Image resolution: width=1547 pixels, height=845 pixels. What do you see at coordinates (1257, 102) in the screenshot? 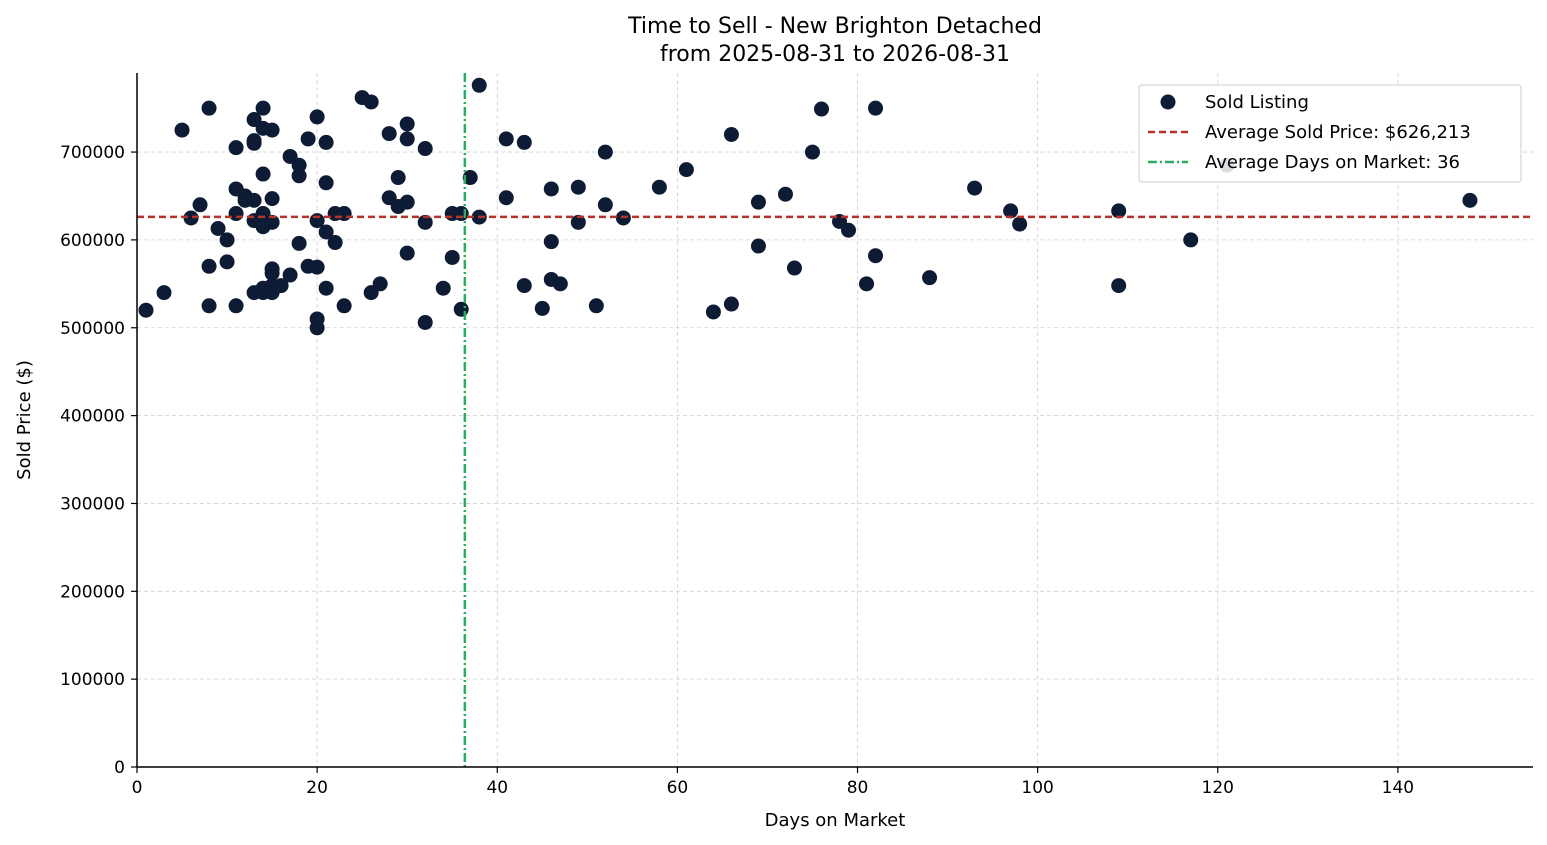
I see `legend-label-sold-listing: Sold Listing` at bounding box center [1257, 102].